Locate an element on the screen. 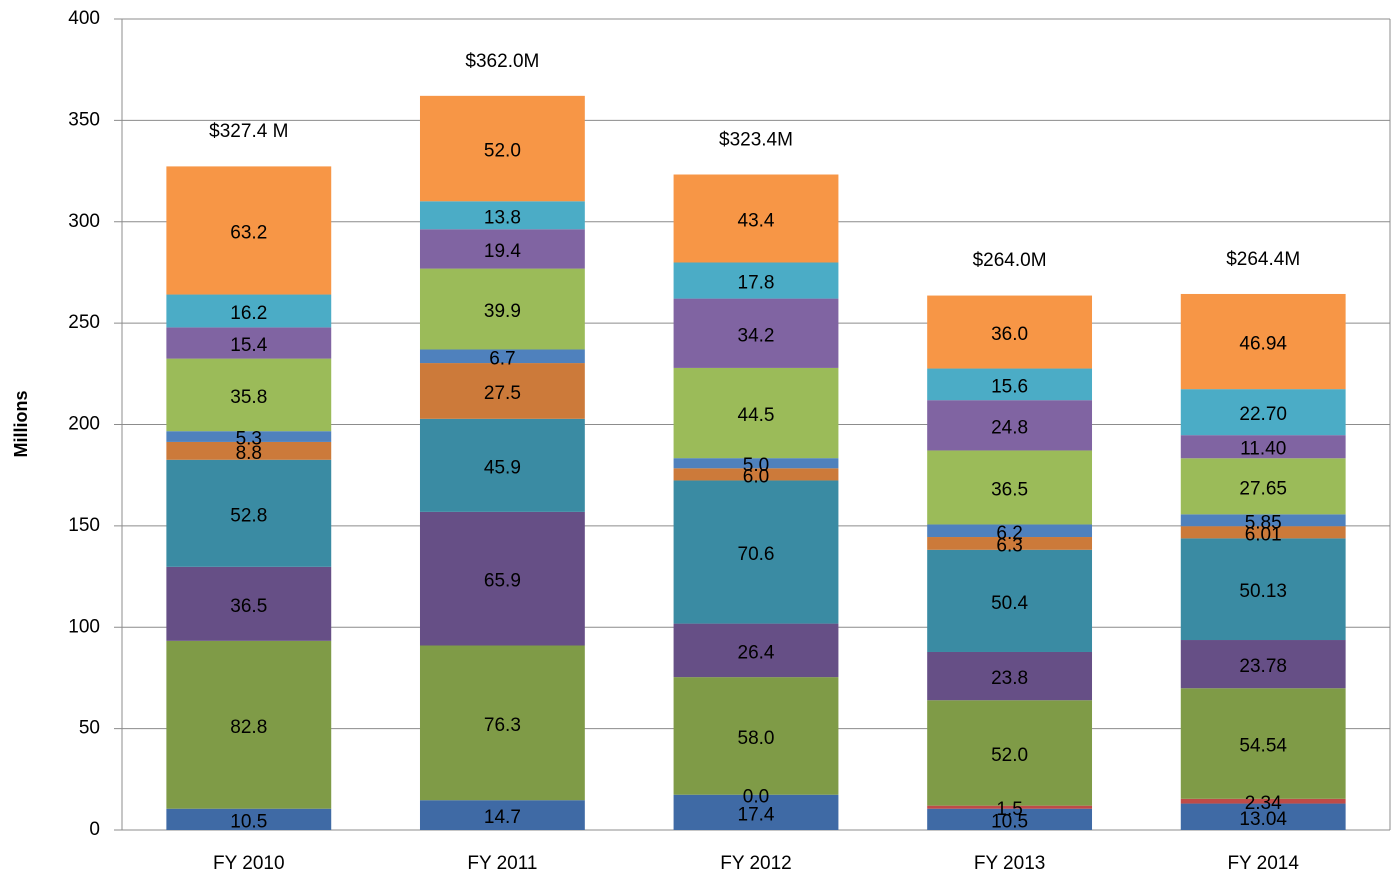 The image size is (1400, 879). data-label: 11.40 is located at coordinates (1263, 449).